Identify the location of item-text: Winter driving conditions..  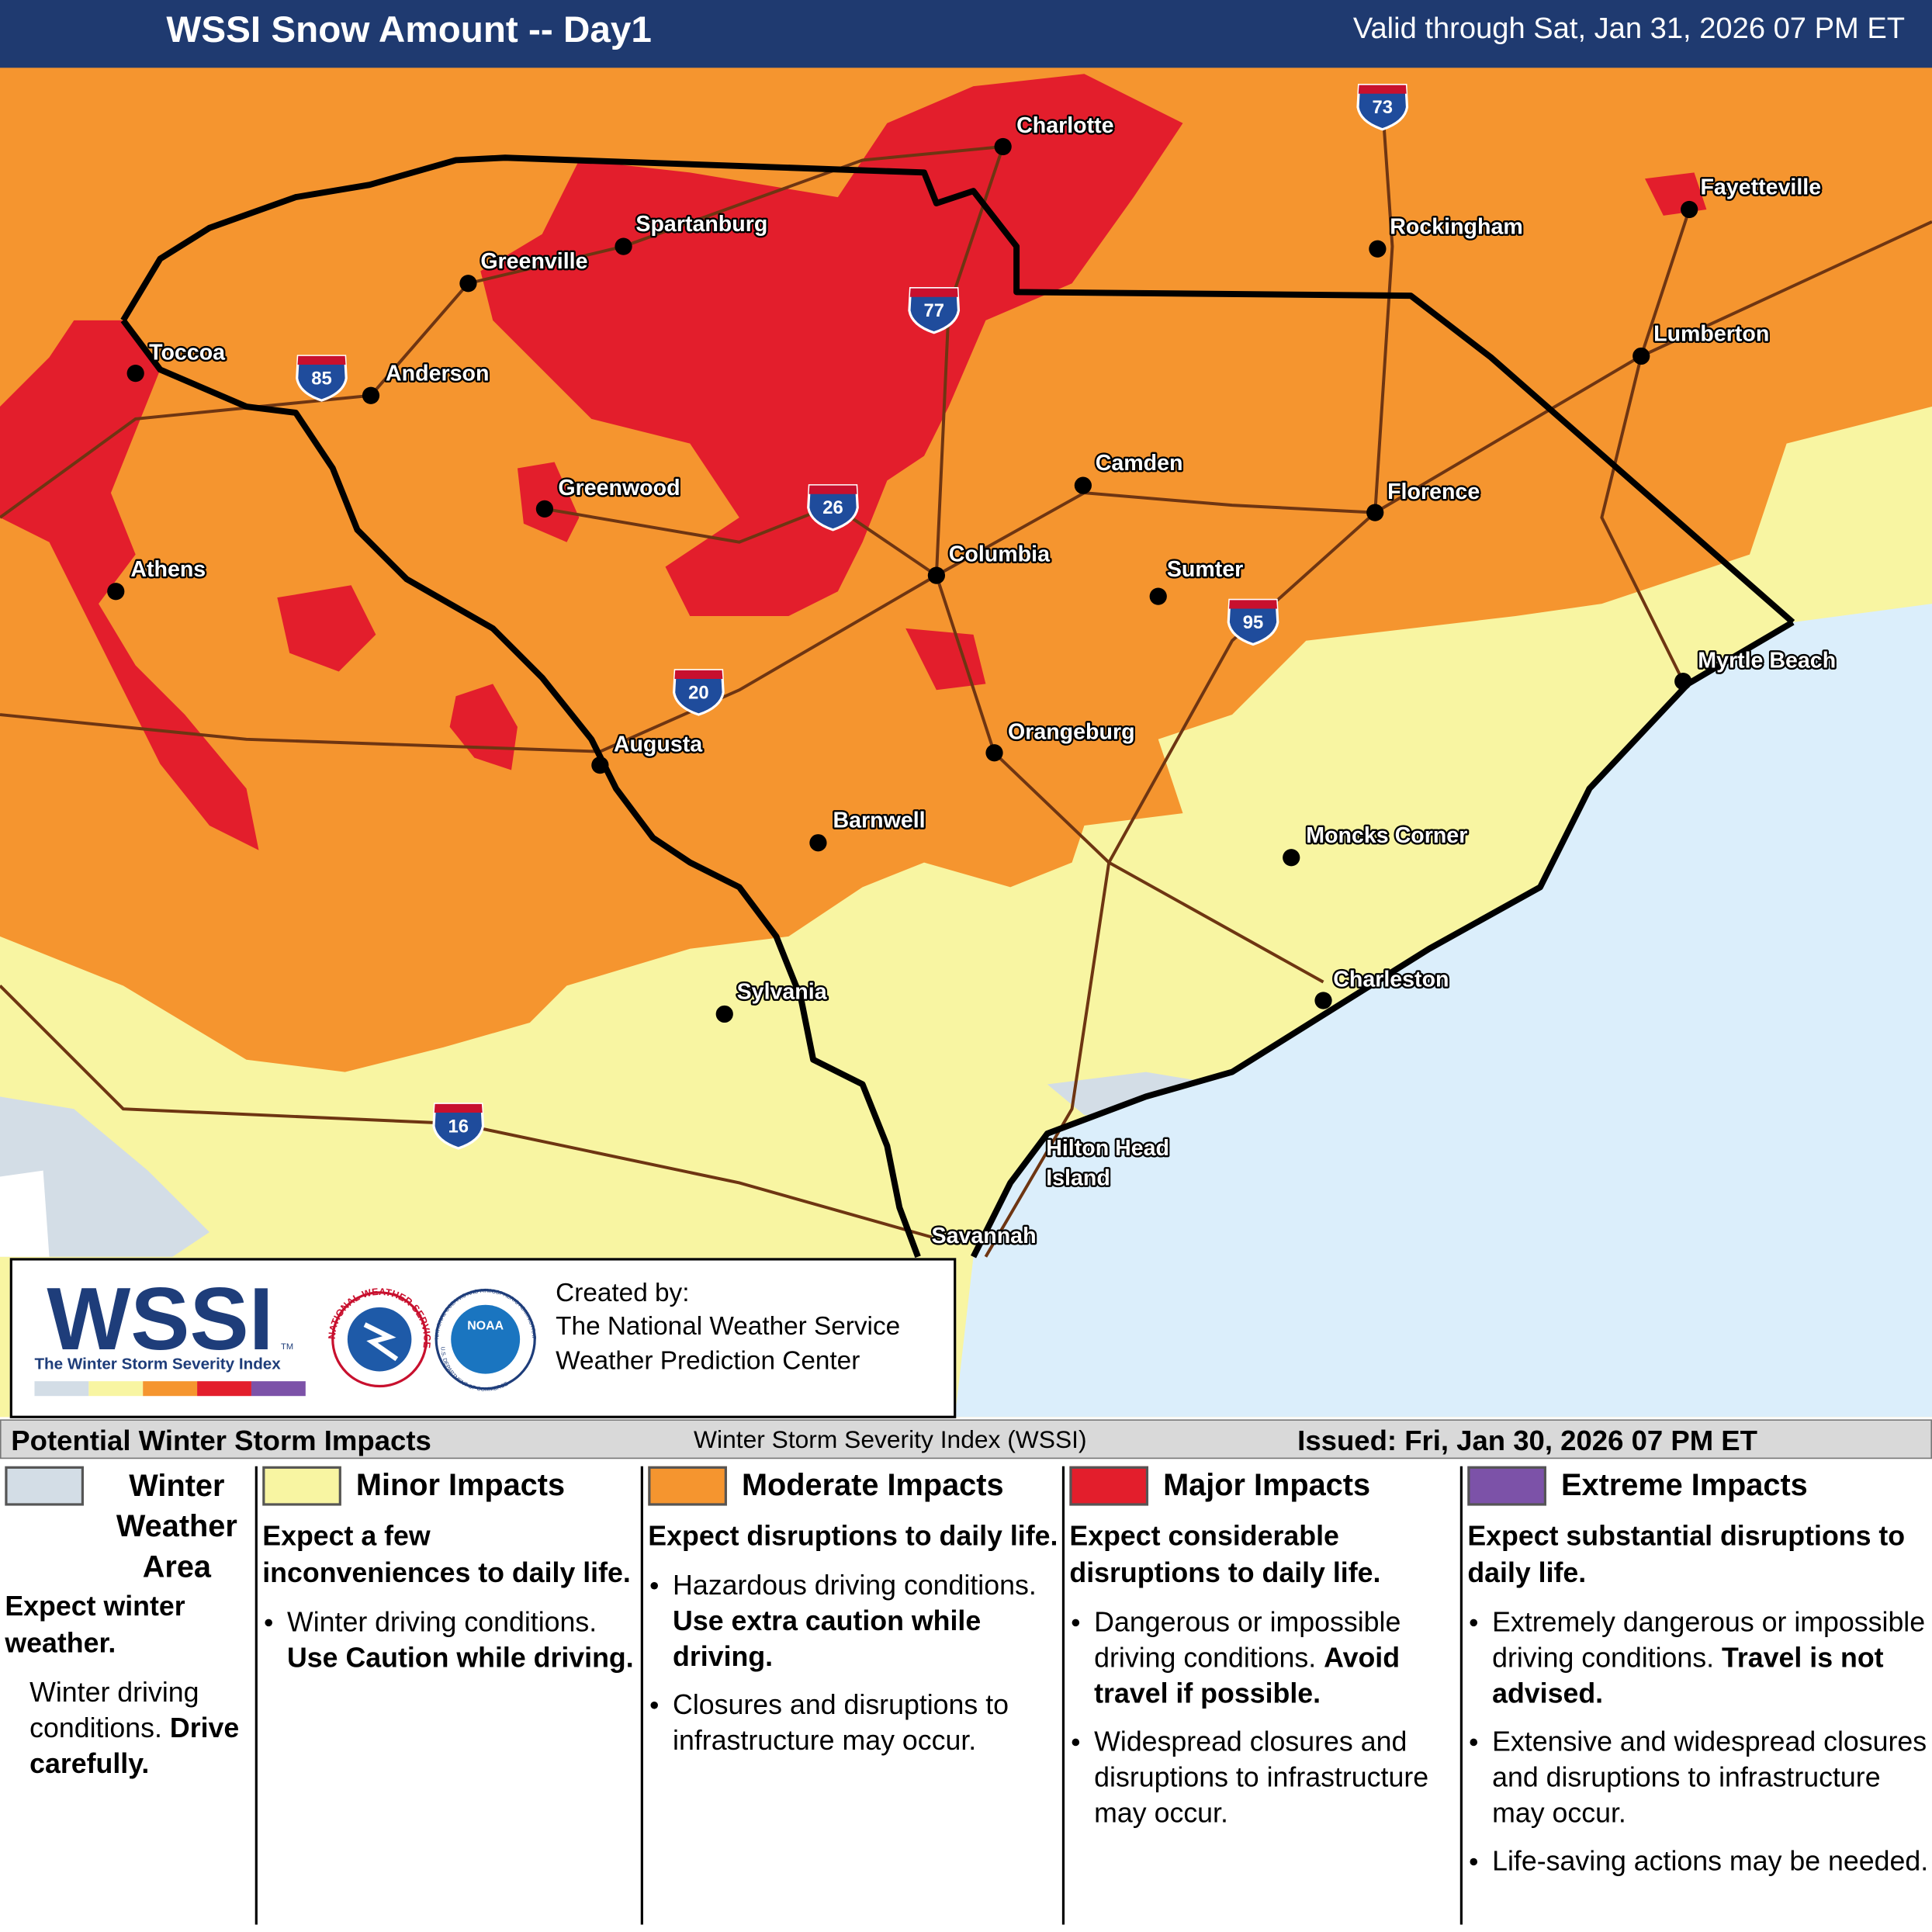
(442, 1622).